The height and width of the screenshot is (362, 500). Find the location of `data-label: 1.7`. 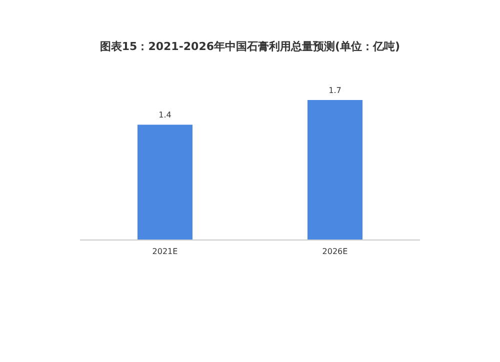

data-label: 1.7 is located at coordinates (335, 90).